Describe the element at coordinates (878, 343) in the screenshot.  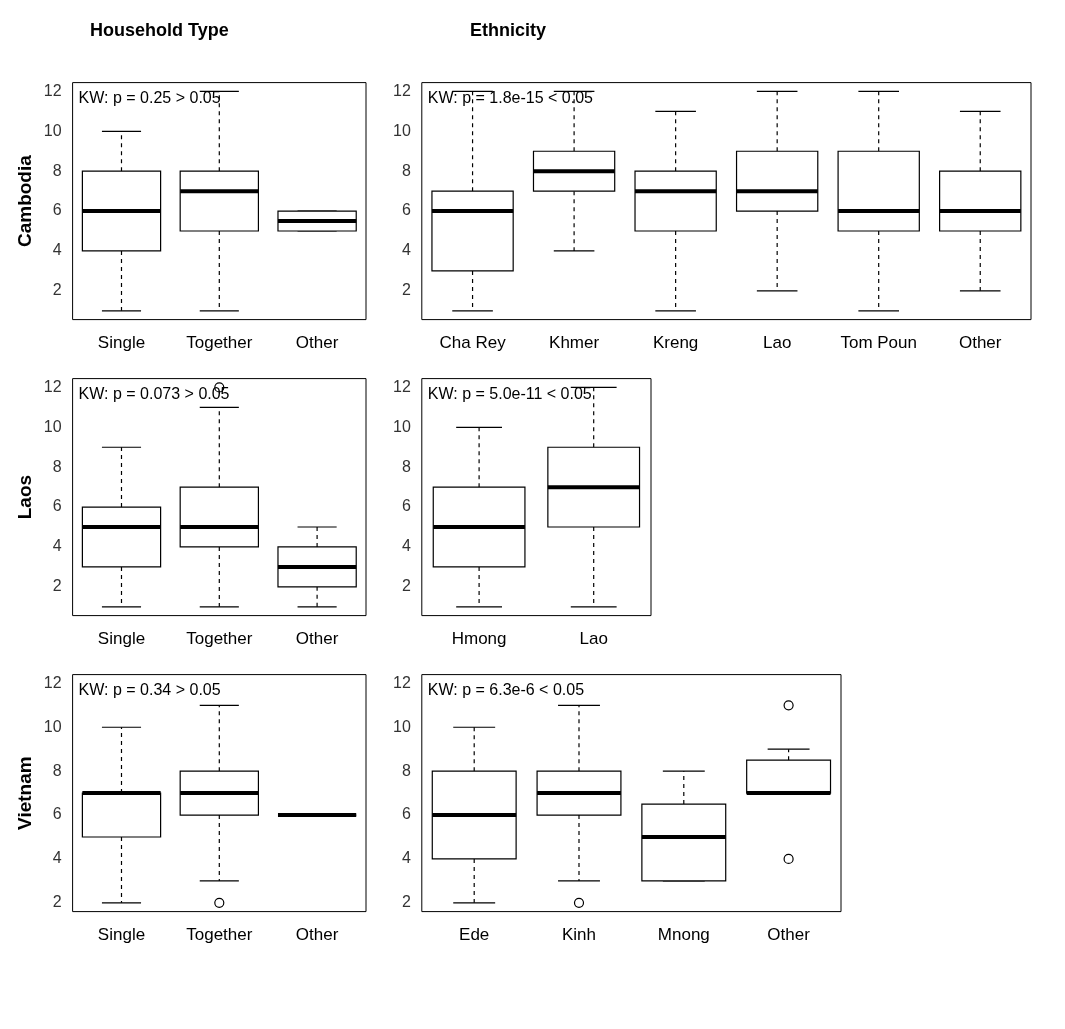
I see `x-tick-label: Tom Poun` at that location.